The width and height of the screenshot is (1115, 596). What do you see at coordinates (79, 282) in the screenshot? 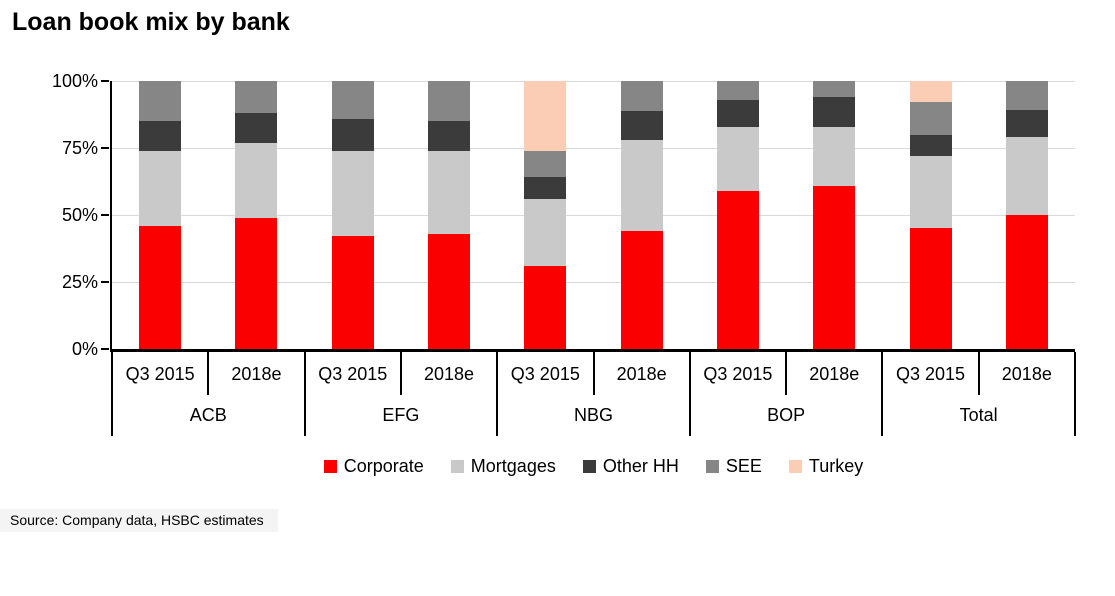
I see `y-axis-tick-label: 25%` at bounding box center [79, 282].